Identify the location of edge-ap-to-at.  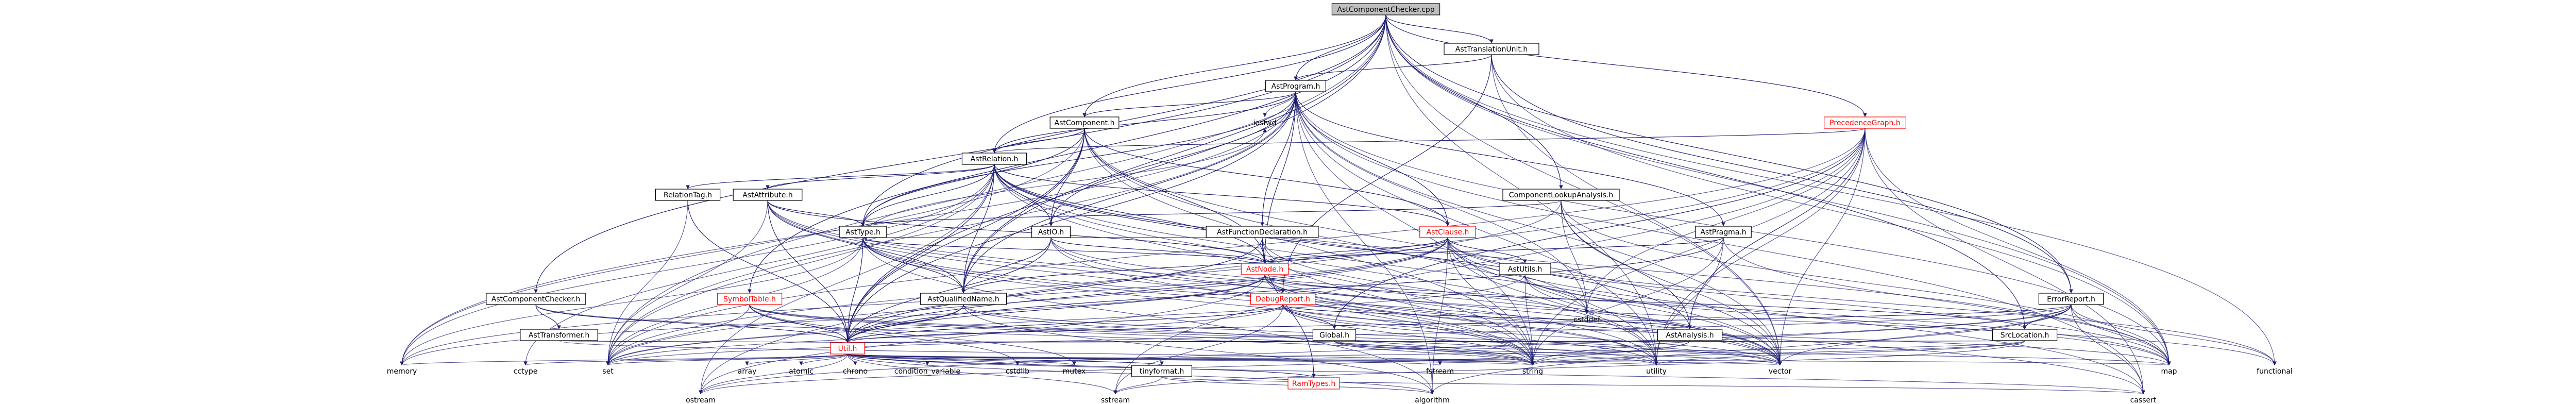
(1078, 159).